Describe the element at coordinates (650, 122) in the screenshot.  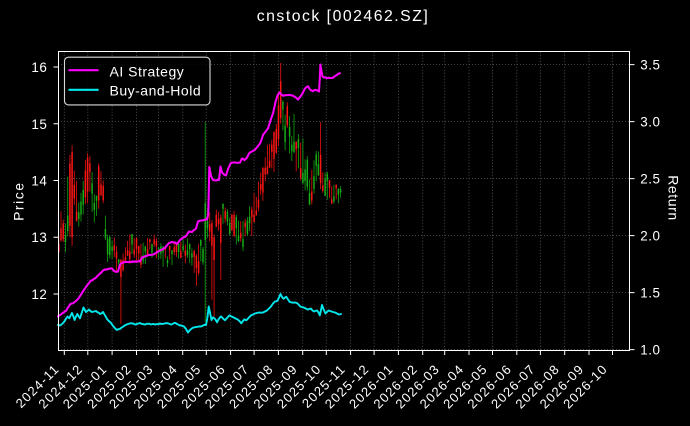
I see `svg-text: 3.0` at that location.